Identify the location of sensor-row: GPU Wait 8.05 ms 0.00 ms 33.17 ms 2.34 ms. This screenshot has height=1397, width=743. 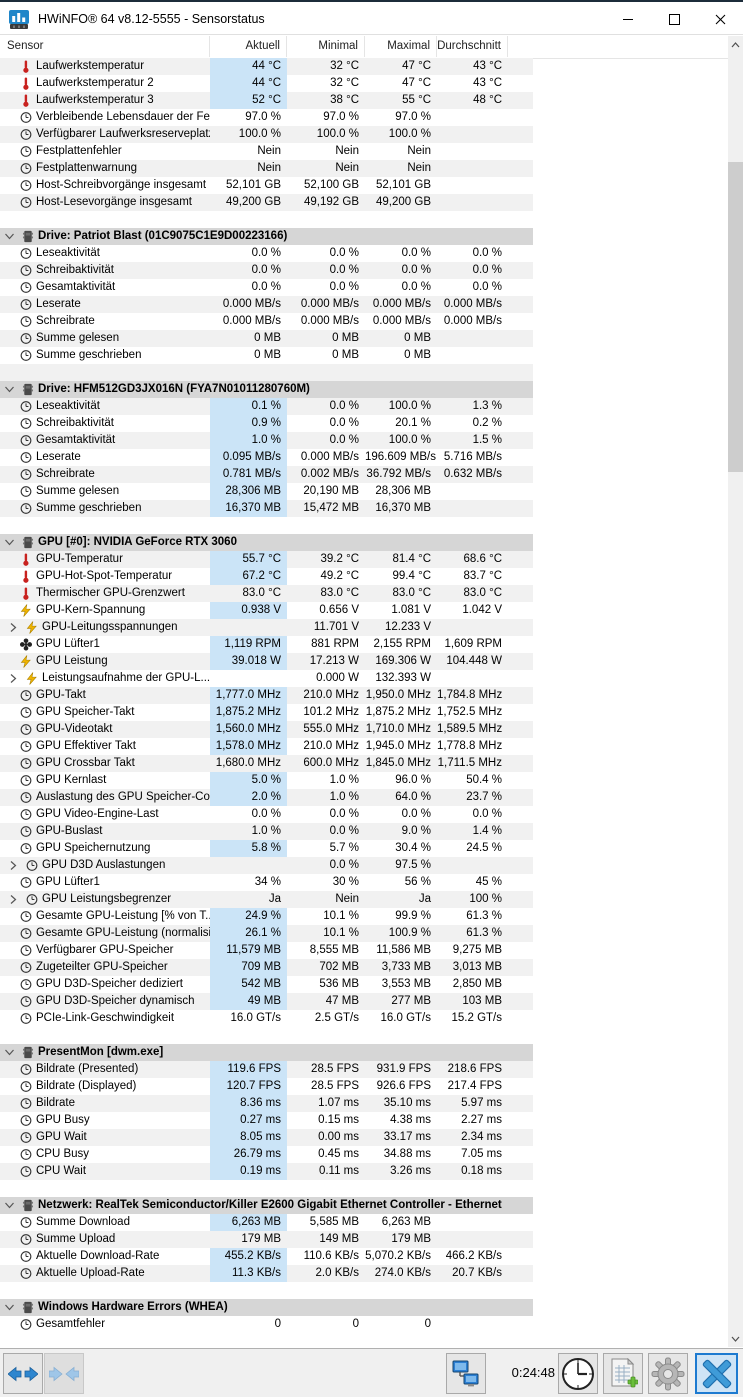
(266, 1137).